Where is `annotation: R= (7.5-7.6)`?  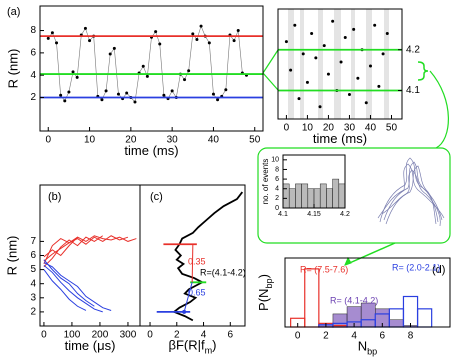
annotation: R= (7.5-7.6) is located at coordinates (324, 269).